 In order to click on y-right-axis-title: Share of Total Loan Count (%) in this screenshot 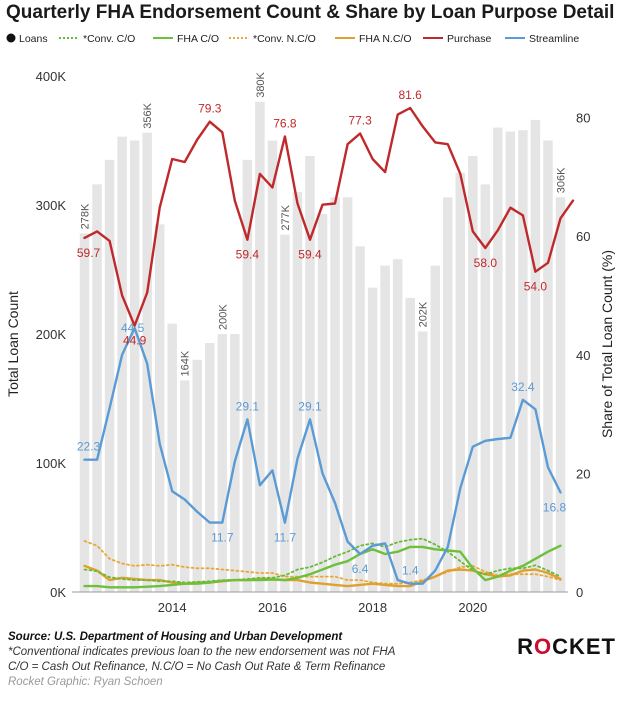, I will do `click(607, 344)`.